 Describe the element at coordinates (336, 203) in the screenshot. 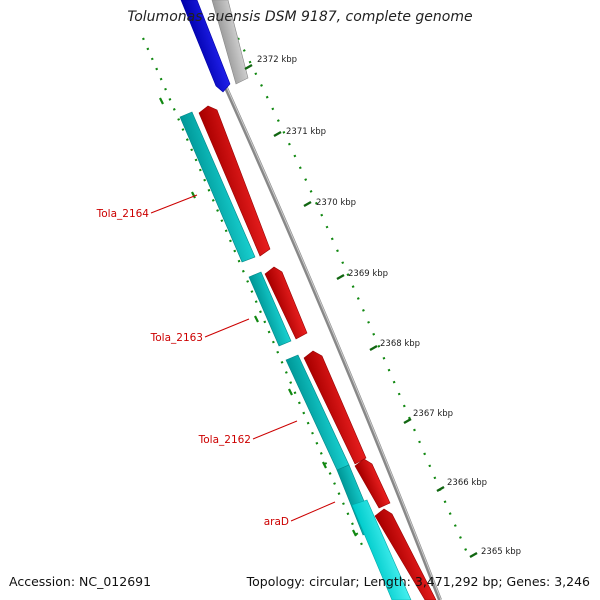

I see `tick-label: 2370 kbp` at that location.